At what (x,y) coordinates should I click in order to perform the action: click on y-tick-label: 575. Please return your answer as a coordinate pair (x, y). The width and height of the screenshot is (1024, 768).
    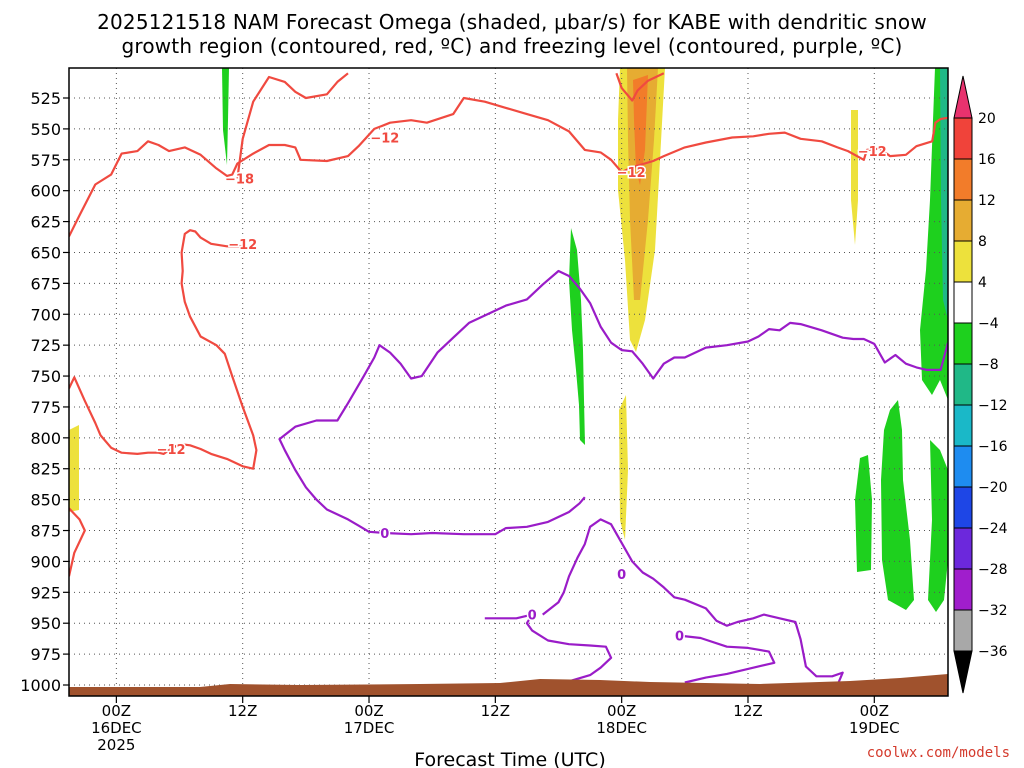
    Looking at the image, I should click on (45, 160).